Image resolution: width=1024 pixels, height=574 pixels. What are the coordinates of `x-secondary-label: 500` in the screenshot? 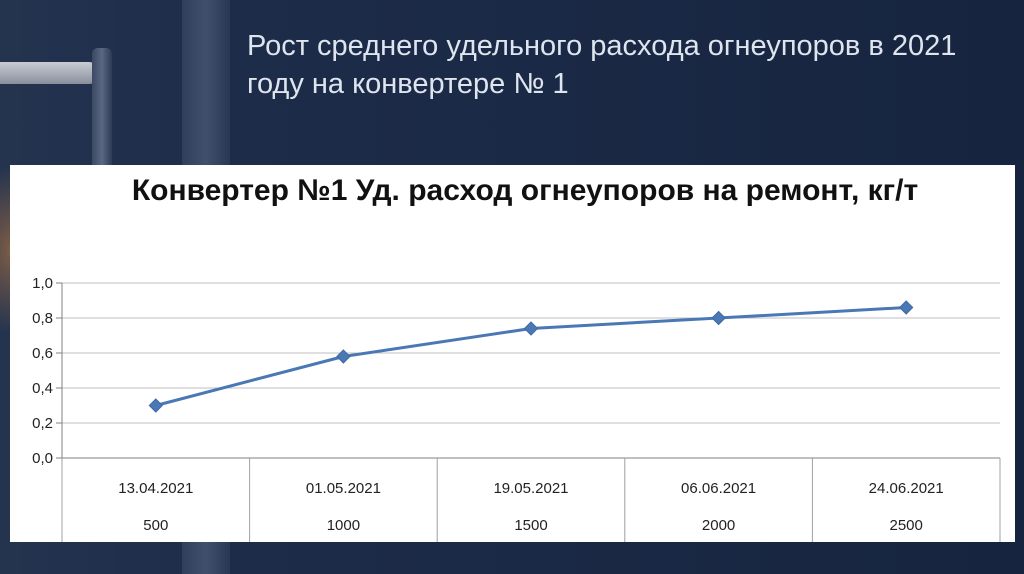 It's located at (155, 525).